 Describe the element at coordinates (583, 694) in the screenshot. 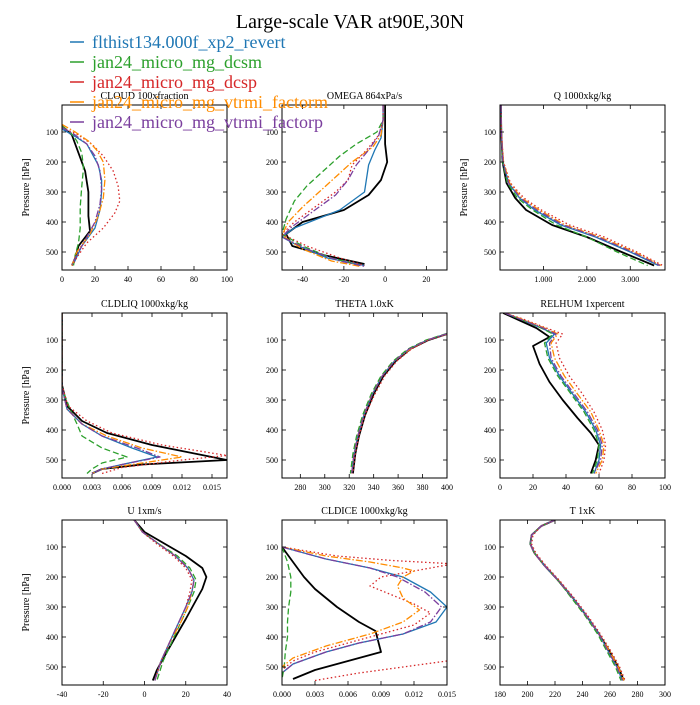

I see `x-tick-label: 240` at that location.